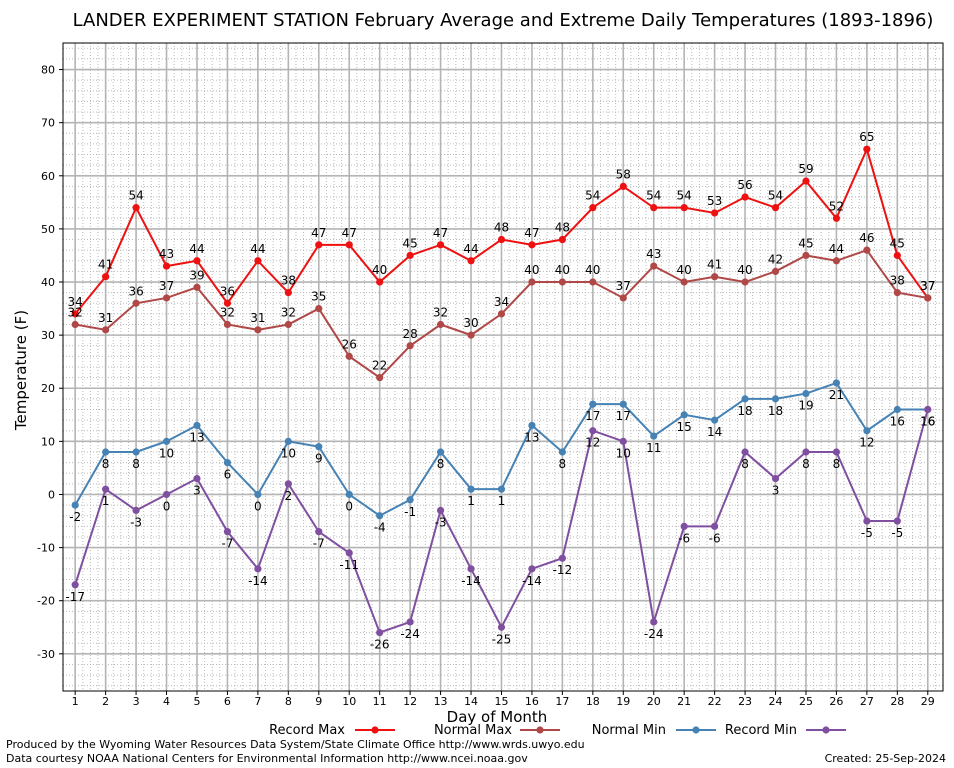 Image resolution: width=954 pixels, height=768 pixels. What do you see at coordinates (714, 432) in the screenshot?
I see `normal-min-data-label: 14` at bounding box center [714, 432].